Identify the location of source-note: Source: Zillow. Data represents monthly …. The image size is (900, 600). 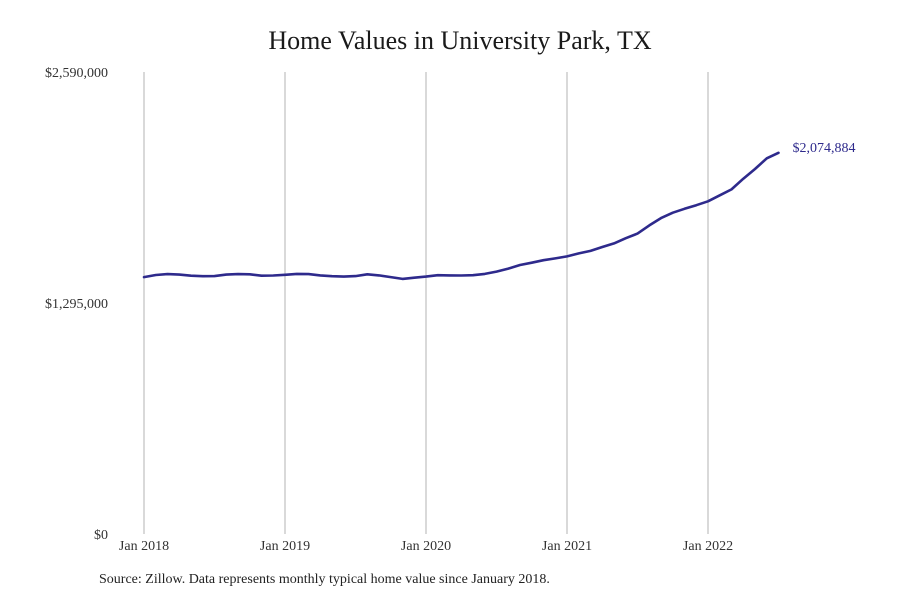
(324, 579).